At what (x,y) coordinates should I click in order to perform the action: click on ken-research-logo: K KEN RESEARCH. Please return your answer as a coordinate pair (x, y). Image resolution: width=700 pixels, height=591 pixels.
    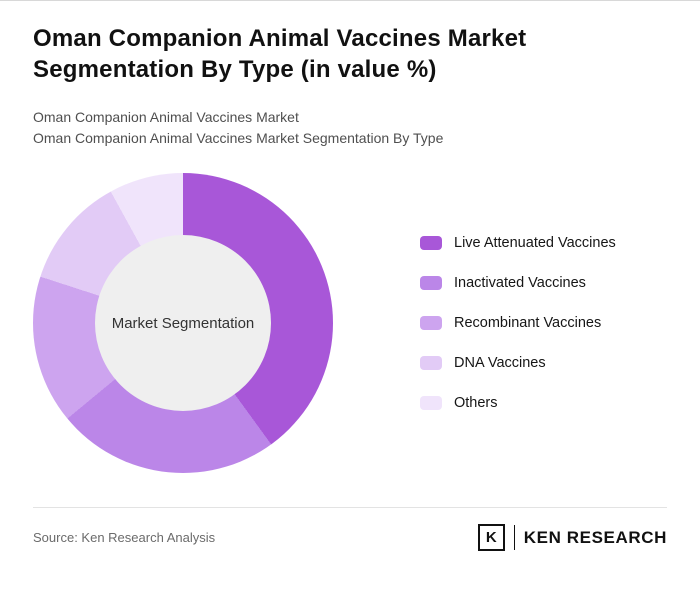
    Looking at the image, I should click on (572, 537).